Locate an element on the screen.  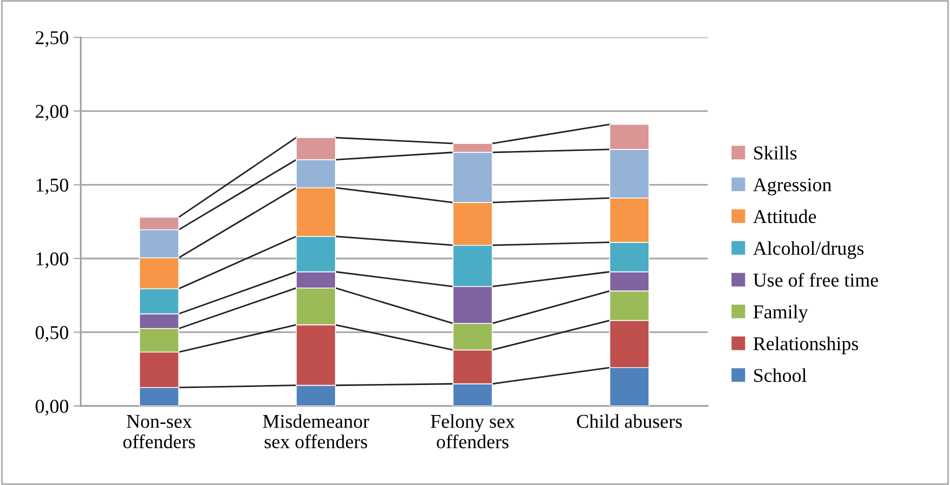
legend-label: Attitude is located at coordinates (784, 216).